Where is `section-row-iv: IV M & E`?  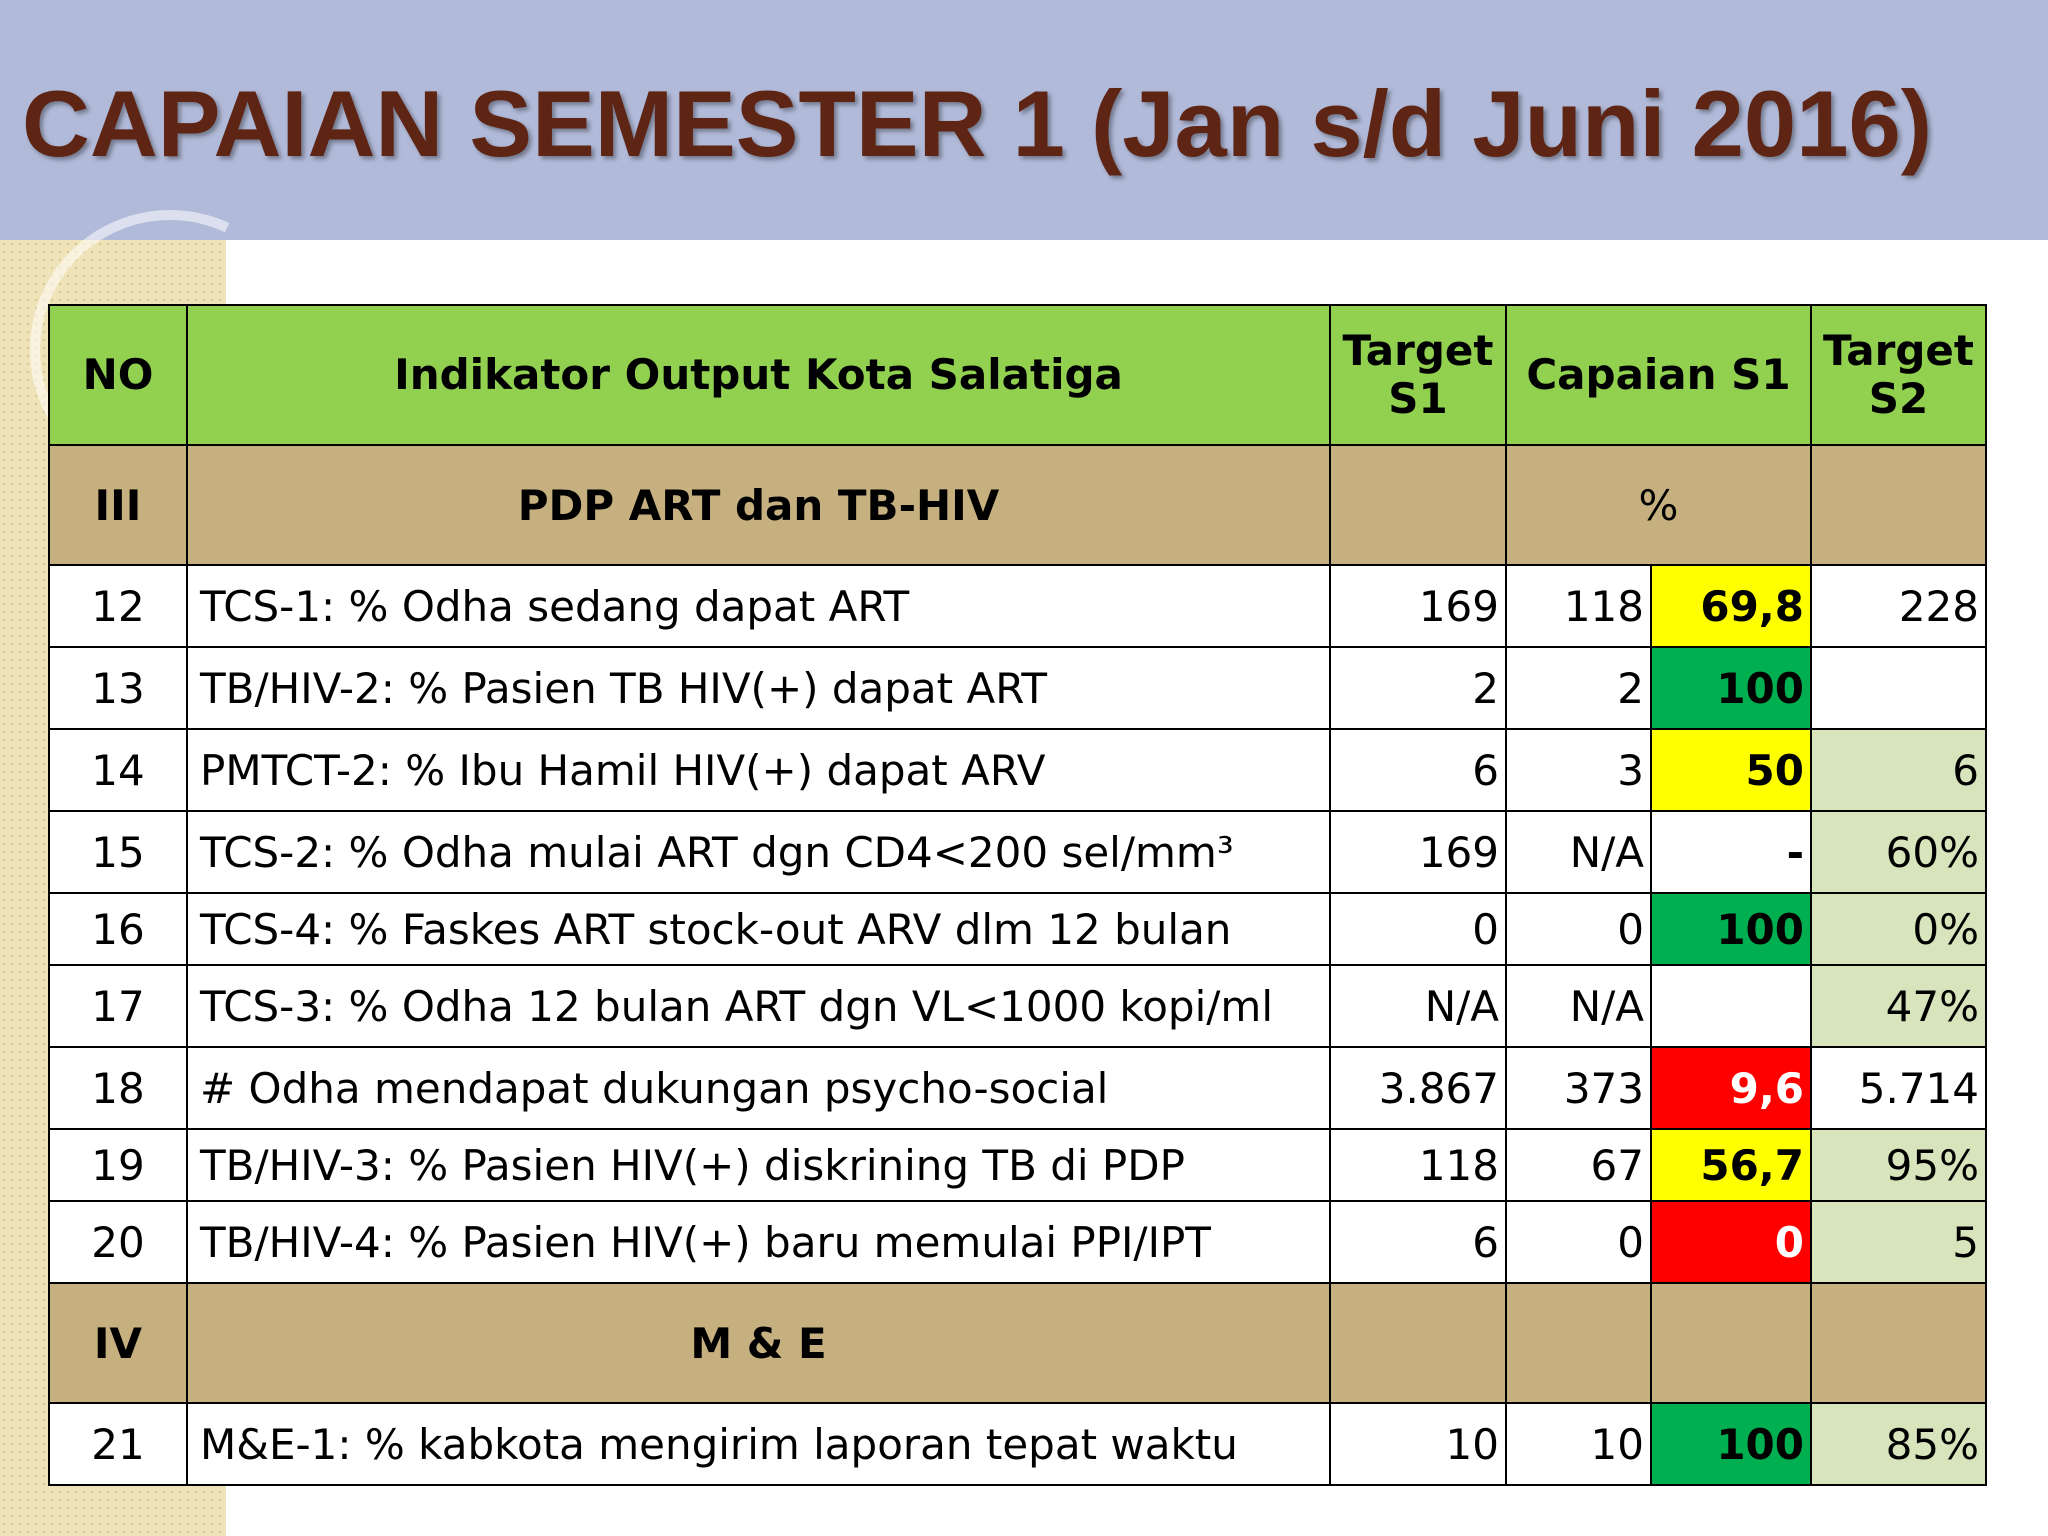
section-row-iv: IV M & E is located at coordinates (1017, 1343).